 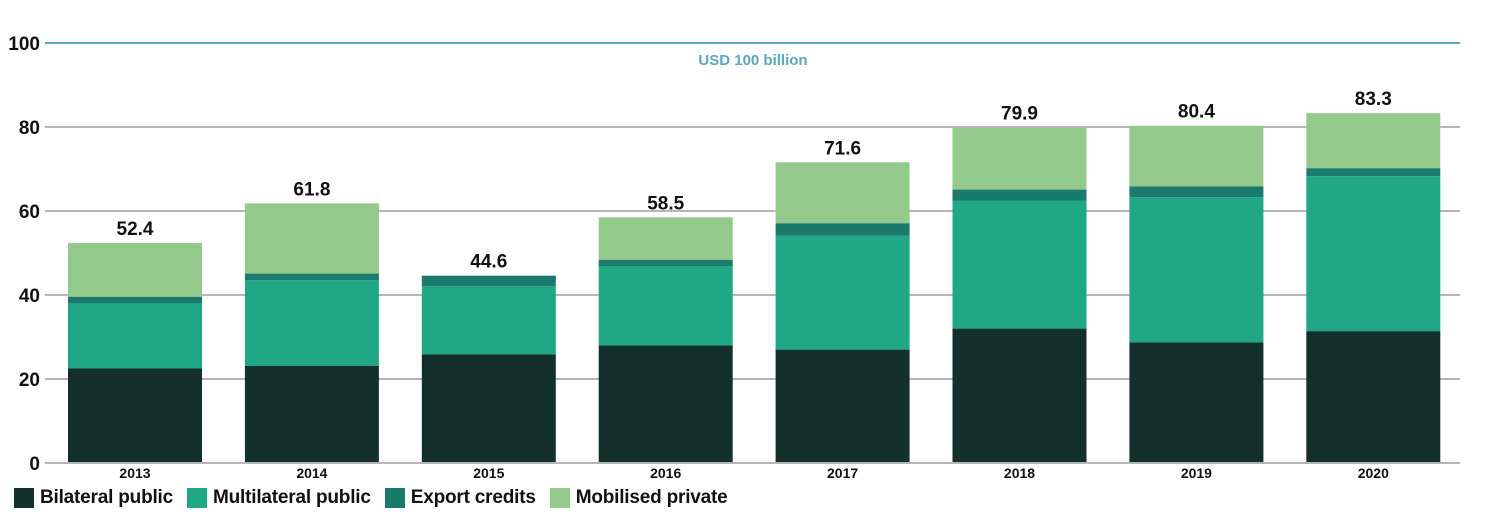 What do you see at coordinates (488, 262) in the screenshot?
I see `total-label: 44.6` at bounding box center [488, 262].